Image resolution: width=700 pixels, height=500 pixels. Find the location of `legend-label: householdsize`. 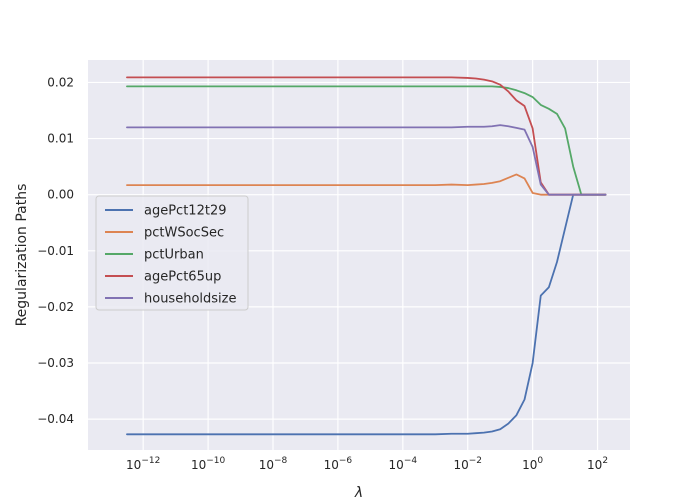

legend-label: householdsize is located at coordinates (190, 299).